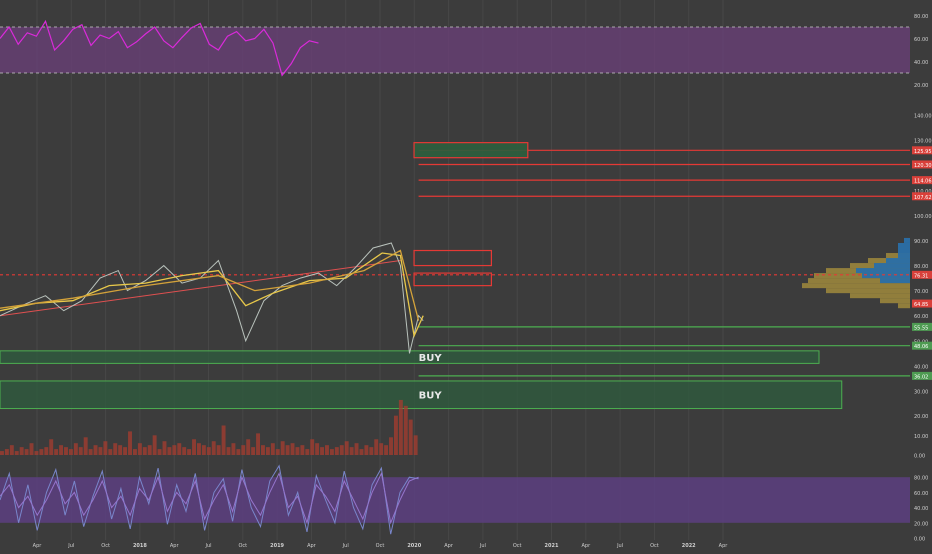  I want to click on support-price-label: 48.06, so click(921, 347).